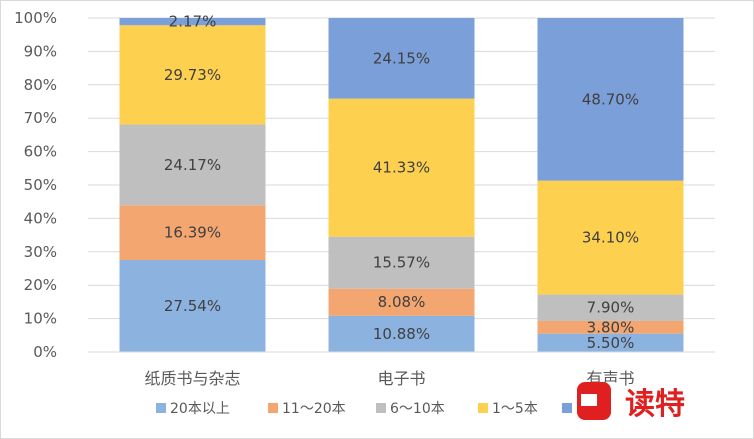 The height and width of the screenshot is (439, 754). What do you see at coordinates (40, 85) in the screenshot?
I see `y-tick-label: 80%` at bounding box center [40, 85].